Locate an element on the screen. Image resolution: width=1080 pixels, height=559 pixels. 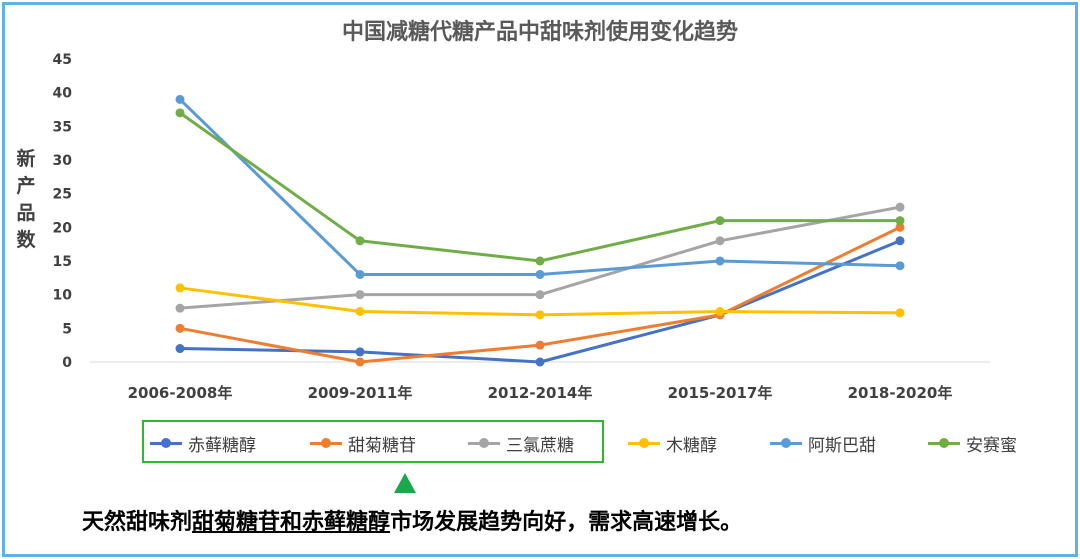
legend-highlight-box is located at coordinates (373, 441).